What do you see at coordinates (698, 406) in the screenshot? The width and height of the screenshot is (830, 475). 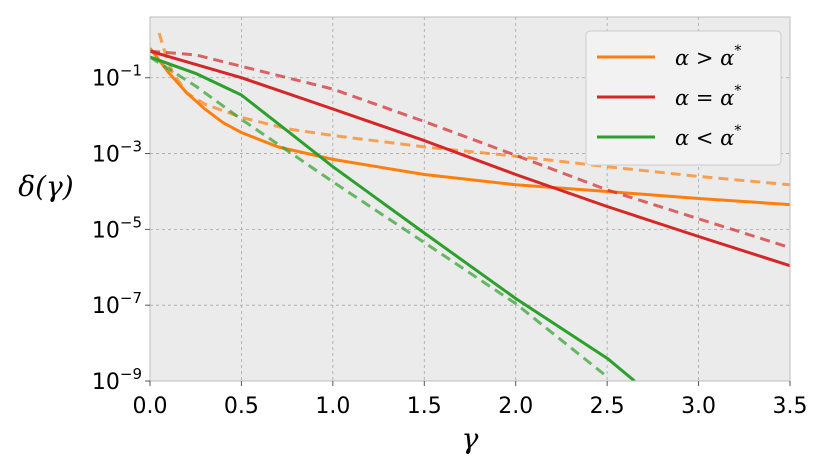 I see `x-tick-label: 3.0` at bounding box center [698, 406].